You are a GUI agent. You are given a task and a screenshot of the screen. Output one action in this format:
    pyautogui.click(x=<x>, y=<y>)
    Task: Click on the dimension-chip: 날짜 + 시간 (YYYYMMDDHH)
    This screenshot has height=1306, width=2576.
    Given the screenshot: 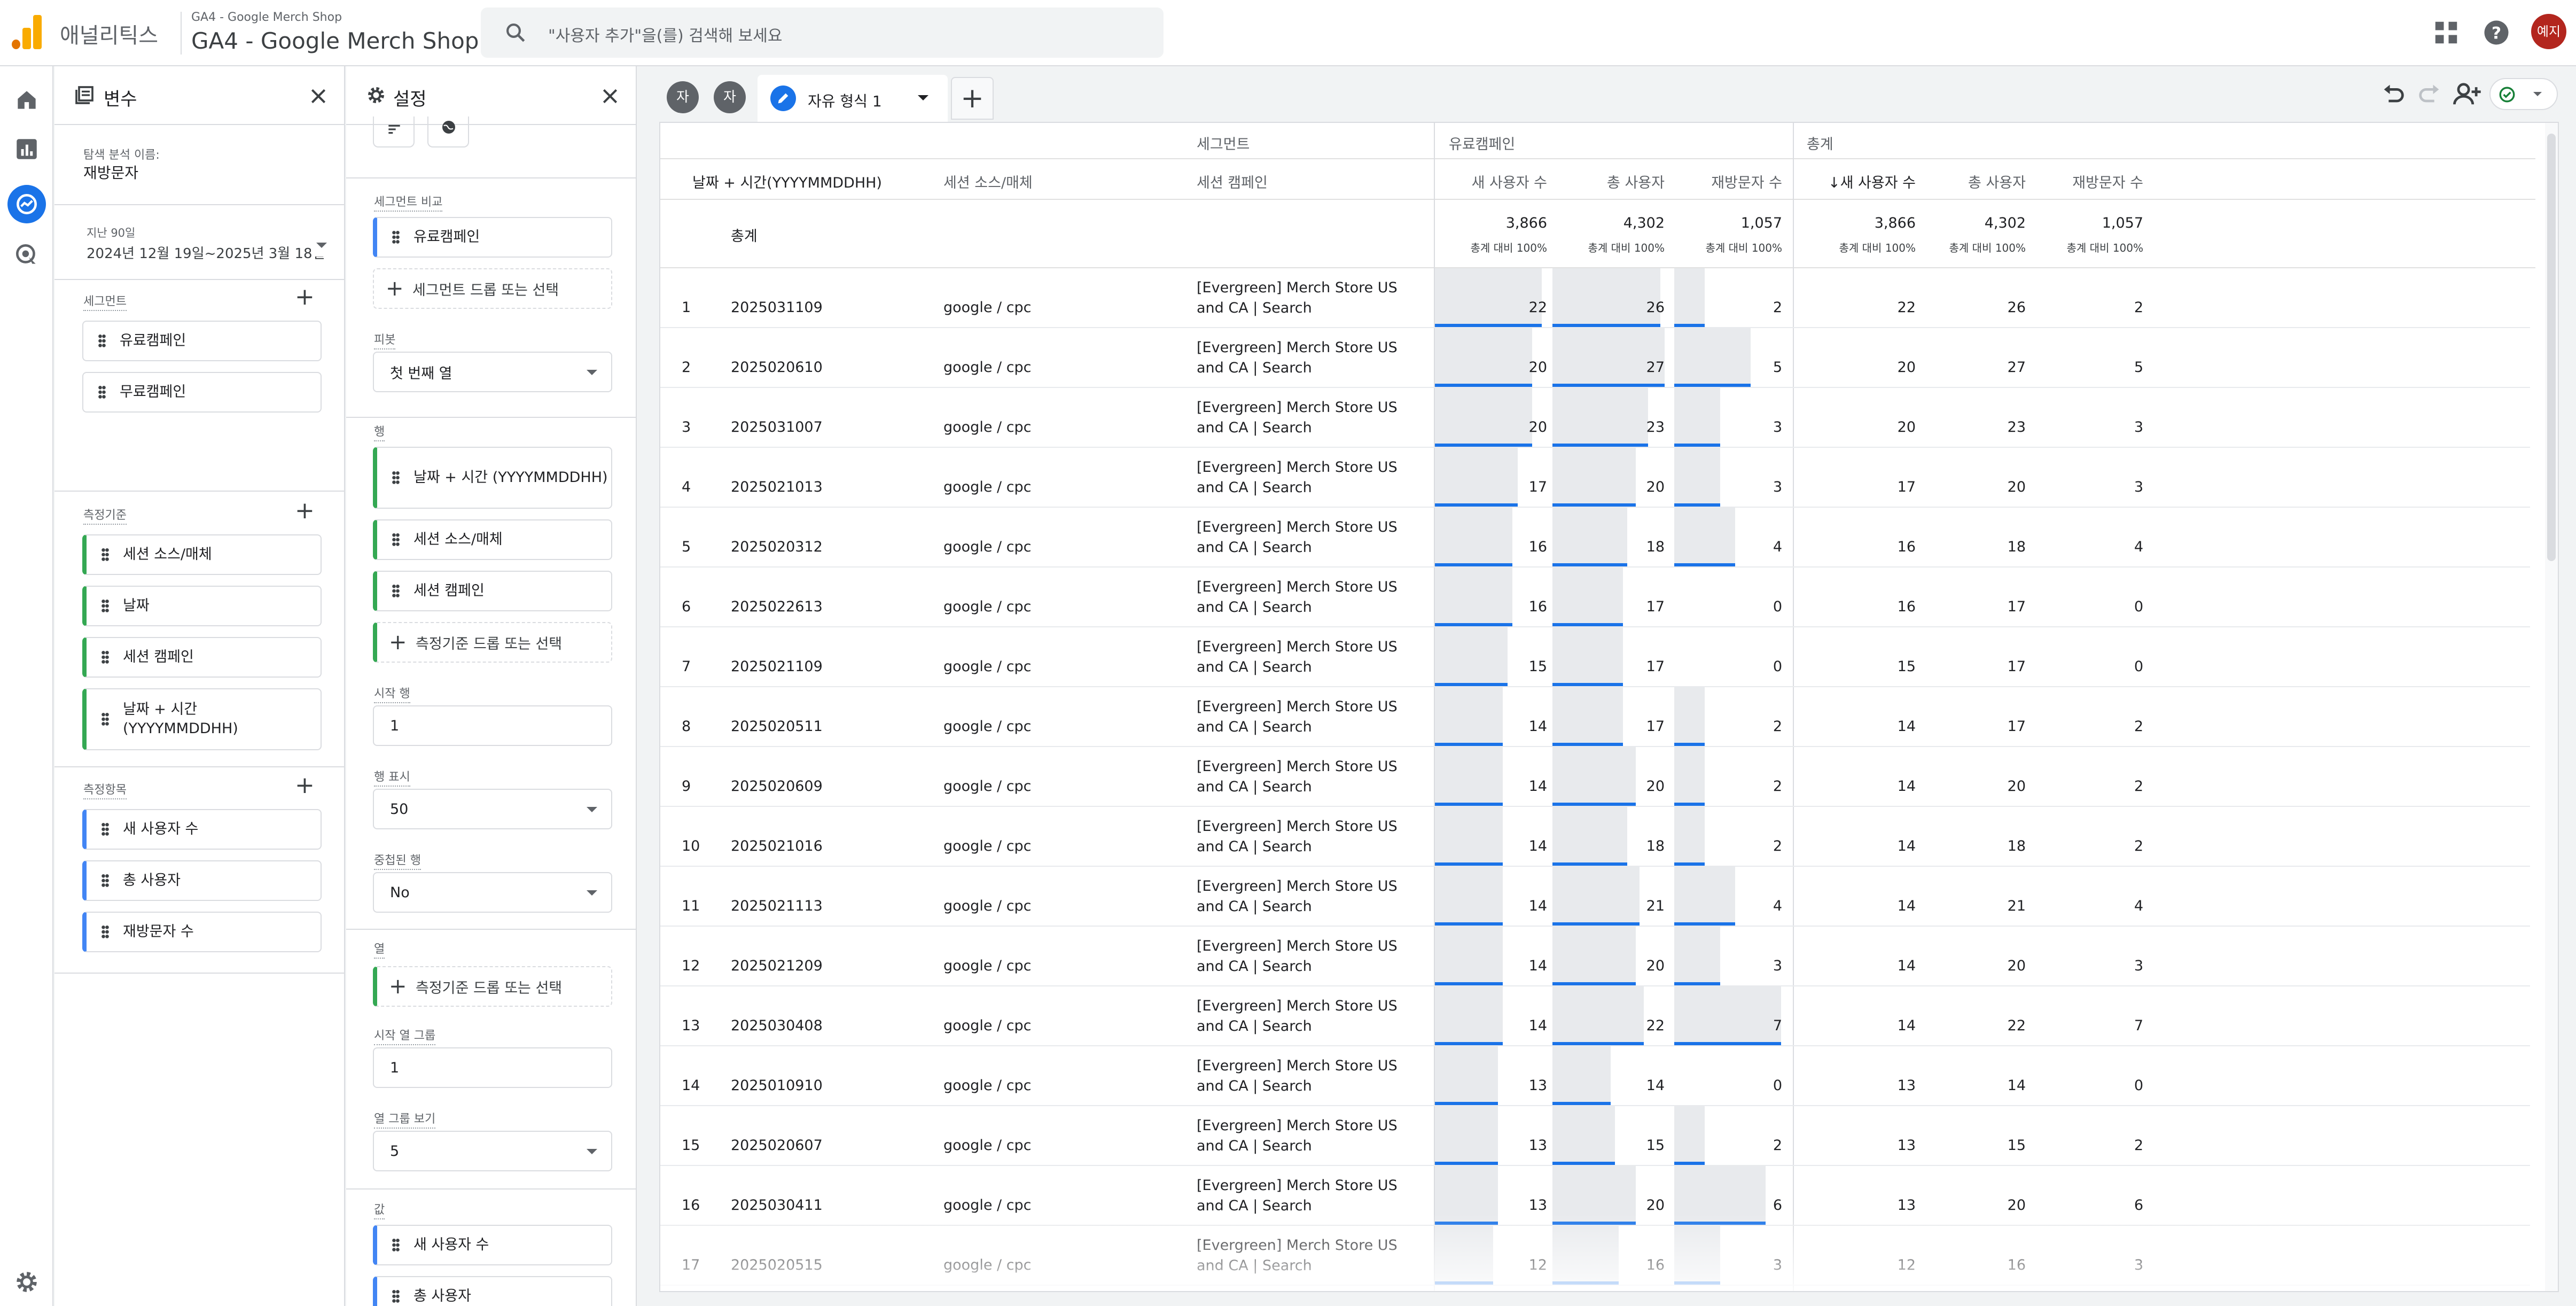 What is the action you would take?
    pyautogui.click(x=202, y=719)
    